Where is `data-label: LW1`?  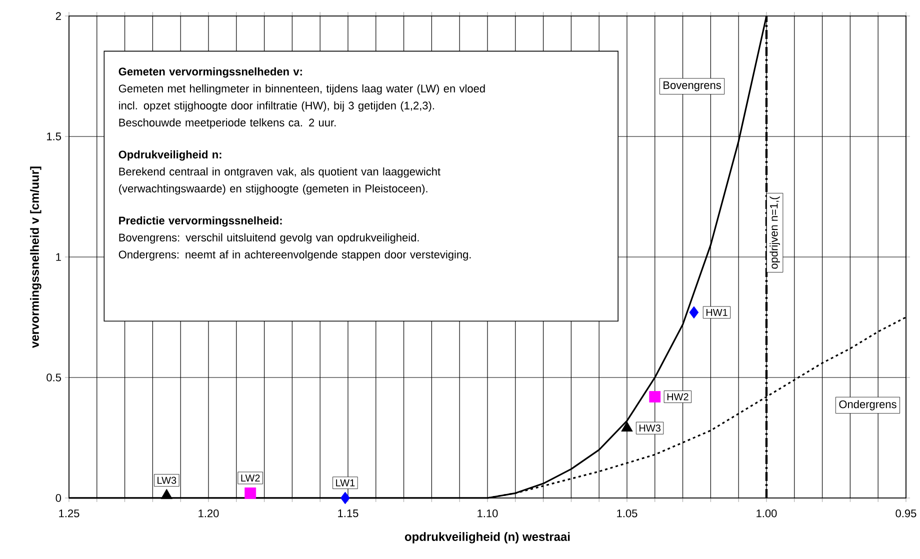 data-label: LW1 is located at coordinates (345, 482).